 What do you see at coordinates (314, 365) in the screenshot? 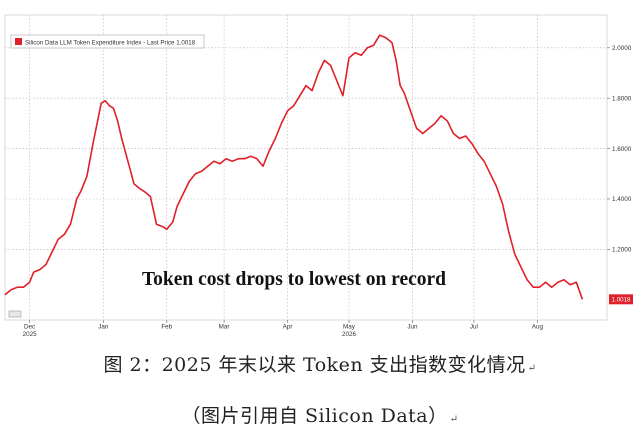
I see `caption-text: 图 2：2025 年末以来 Token 支出指数变化情况` at bounding box center [314, 365].